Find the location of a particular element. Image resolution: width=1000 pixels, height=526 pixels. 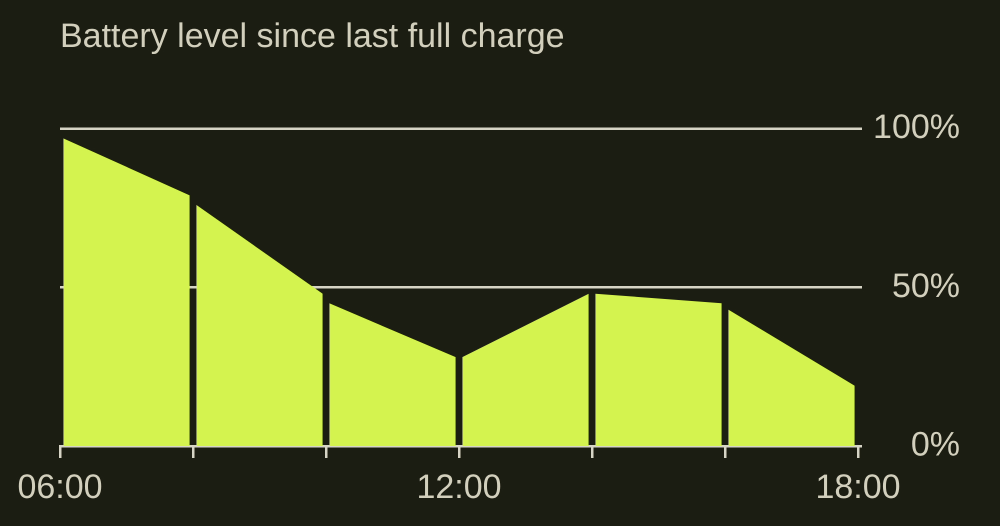

y-tick-label: 100% is located at coordinates (916, 127).